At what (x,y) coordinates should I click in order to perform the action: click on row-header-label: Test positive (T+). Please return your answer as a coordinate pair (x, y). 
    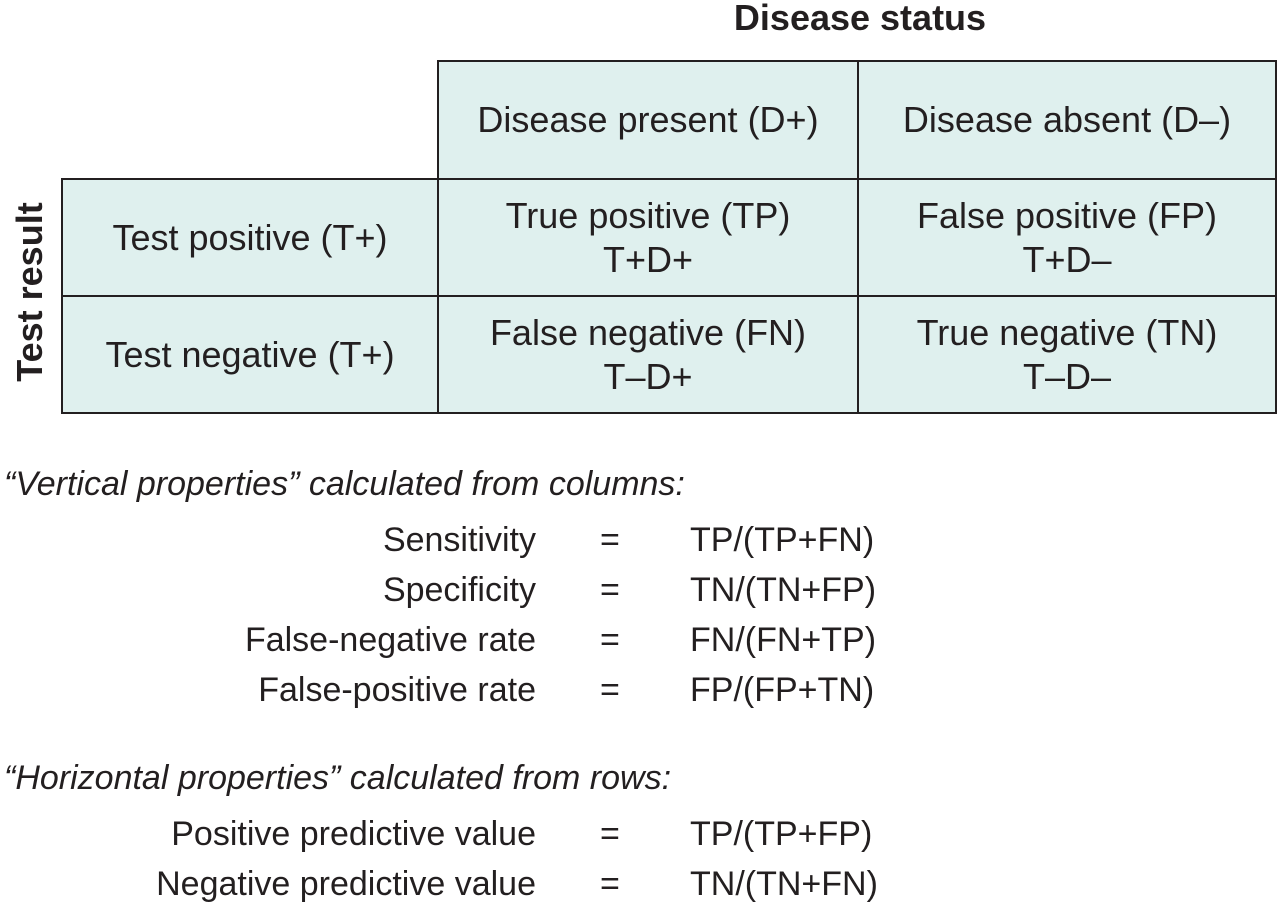
    Looking at the image, I should click on (250, 237).